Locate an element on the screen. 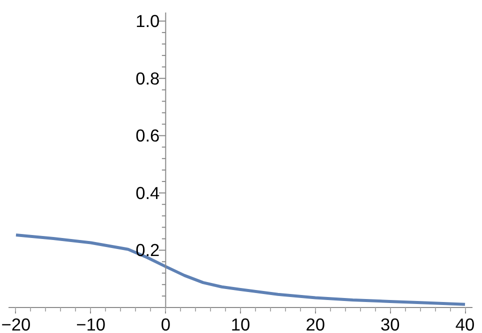  y-tick-label: 0.8 is located at coordinates (148, 78).